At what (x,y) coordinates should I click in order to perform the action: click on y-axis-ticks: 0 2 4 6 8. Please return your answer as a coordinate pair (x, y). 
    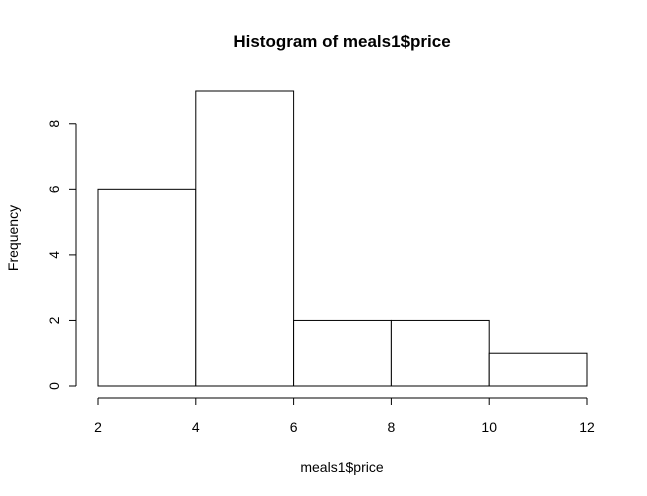
    Looking at the image, I should click on (61, 255).